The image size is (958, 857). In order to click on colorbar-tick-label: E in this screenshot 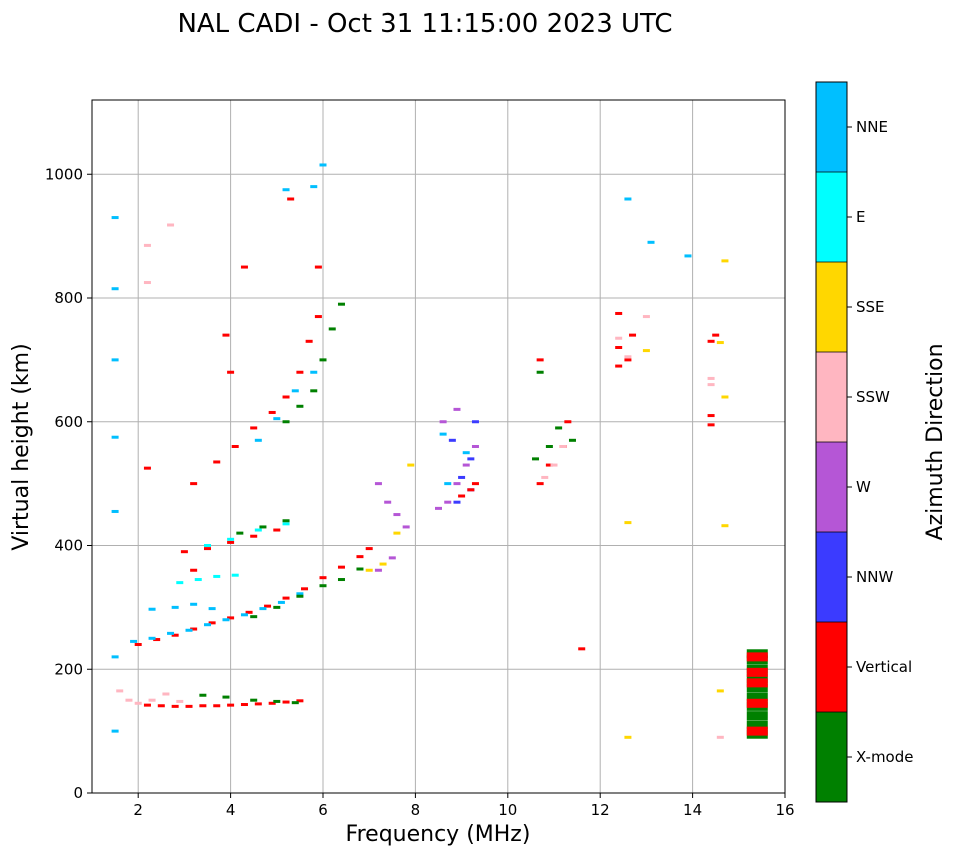, I will do `click(860, 217)`.